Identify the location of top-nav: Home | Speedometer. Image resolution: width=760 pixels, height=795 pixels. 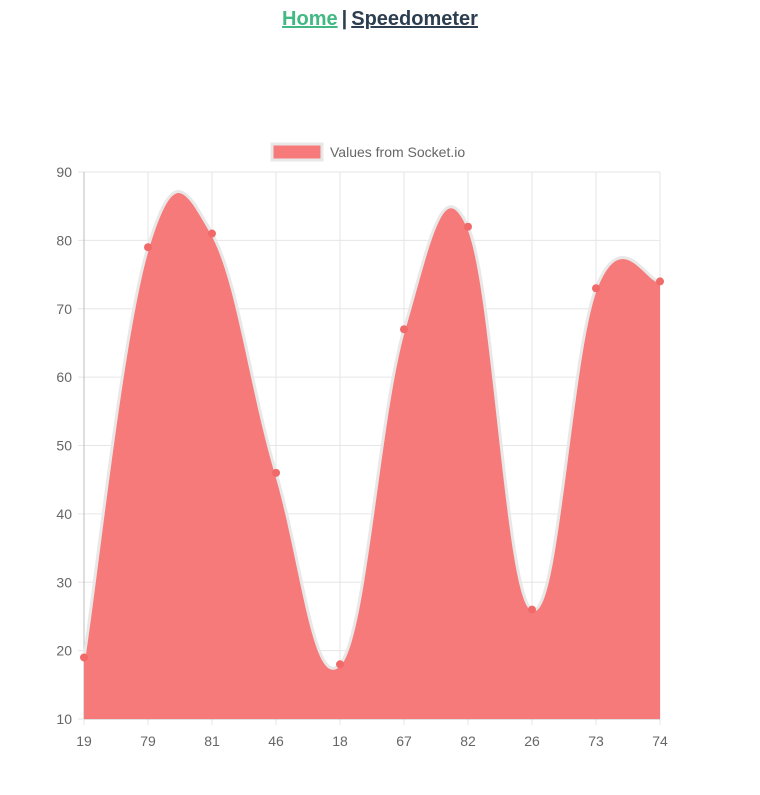
(380, 19).